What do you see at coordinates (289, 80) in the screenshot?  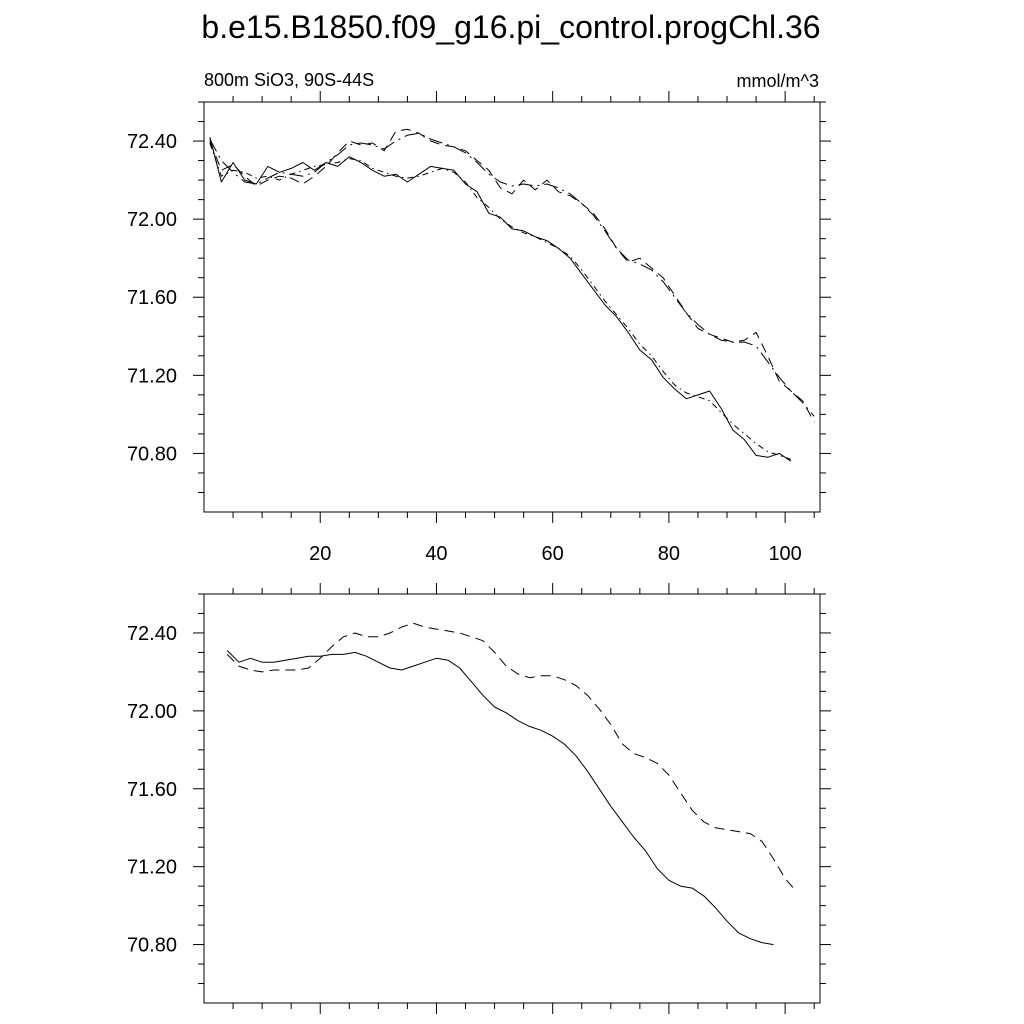 I see `chart-subtitle-left: 800m SiO3, 90S-44S` at bounding box center [289, 80].